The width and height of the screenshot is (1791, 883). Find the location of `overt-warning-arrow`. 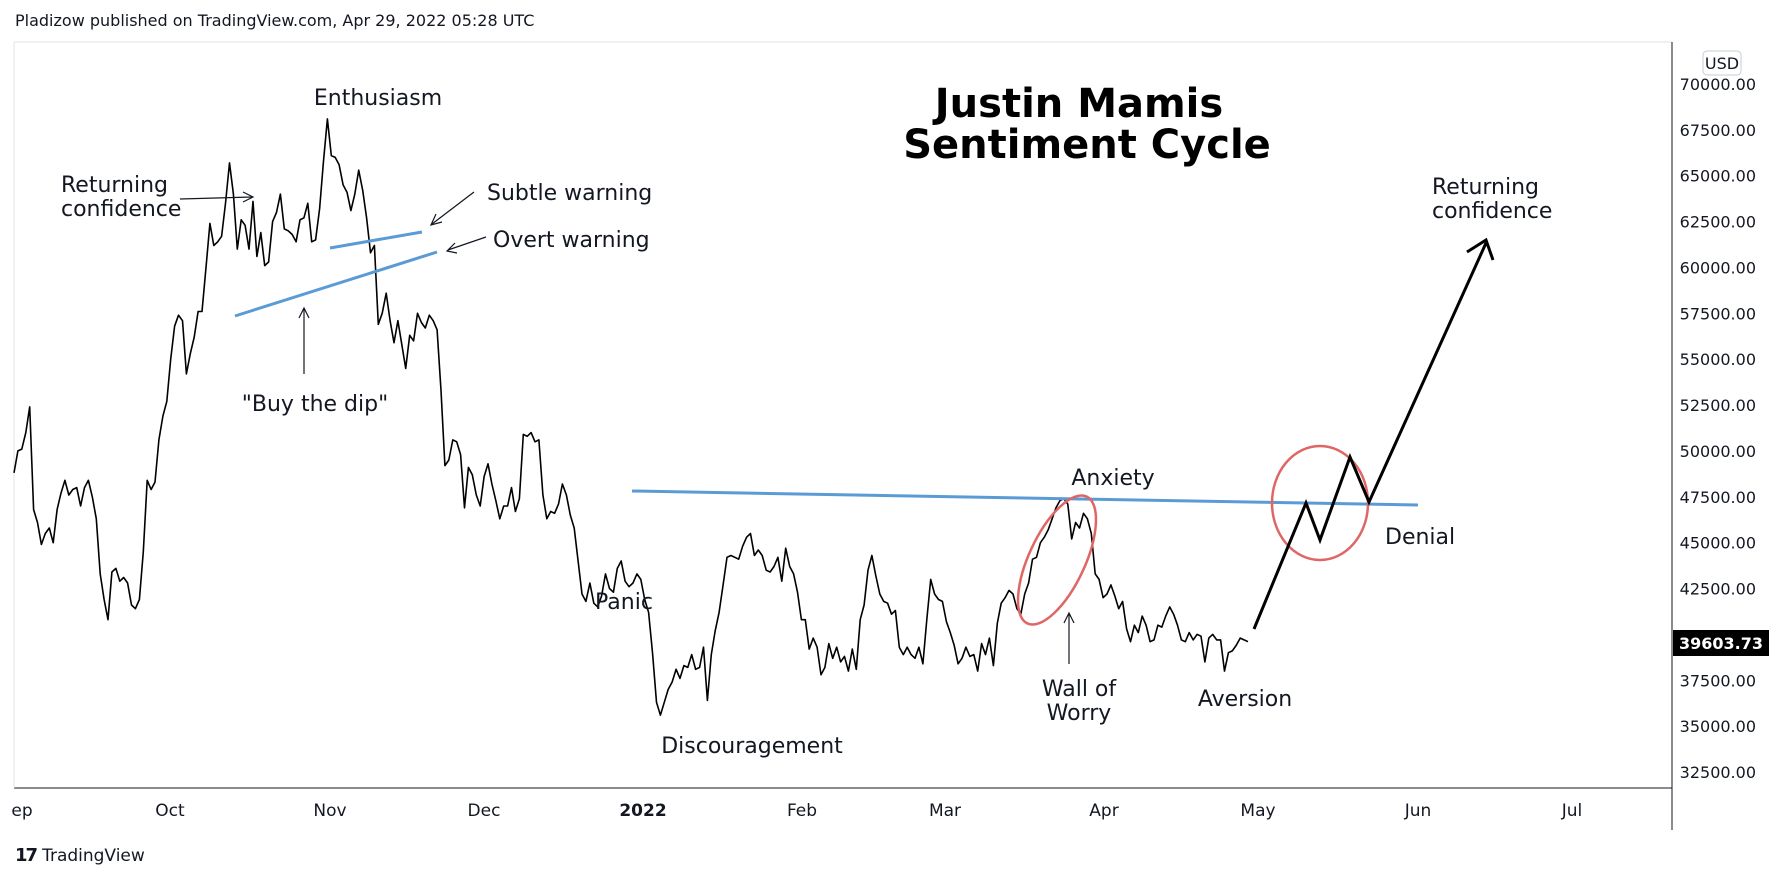

overt-warning-arrow is located at coordinates (467, 243).